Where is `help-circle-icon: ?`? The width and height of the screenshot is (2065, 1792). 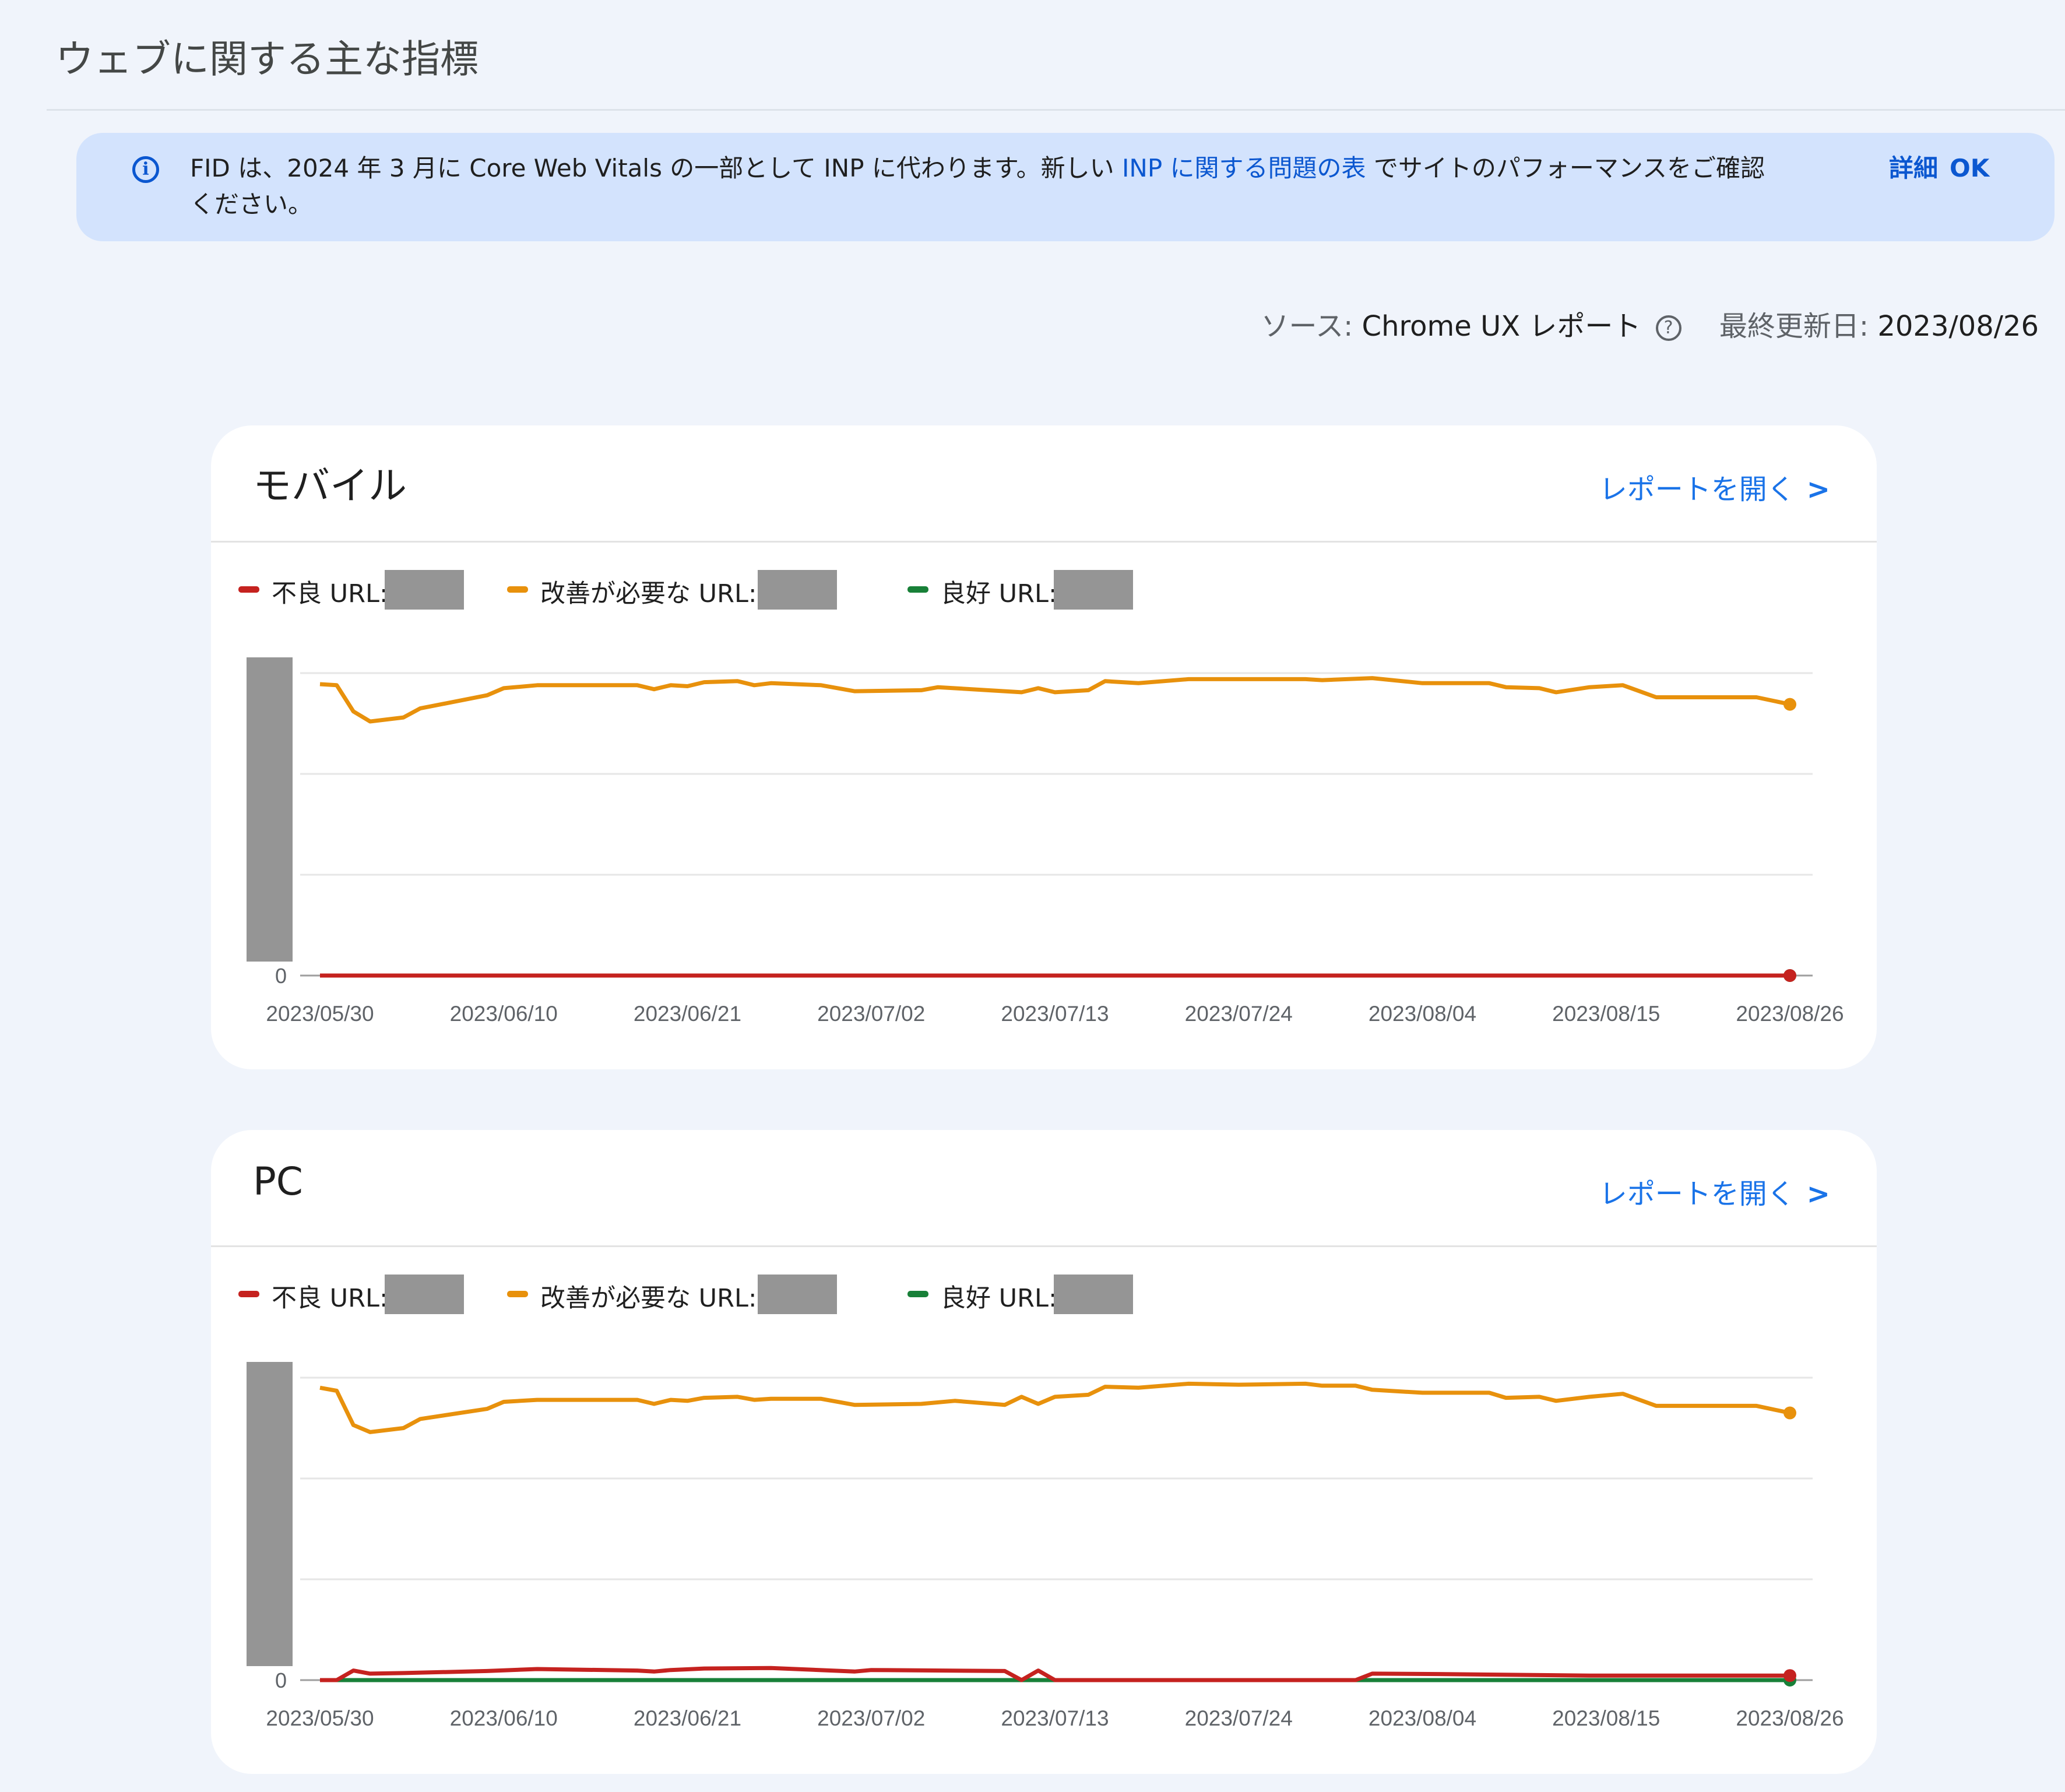
help-circle-icon: ? is located at coordinates (1668, 328).